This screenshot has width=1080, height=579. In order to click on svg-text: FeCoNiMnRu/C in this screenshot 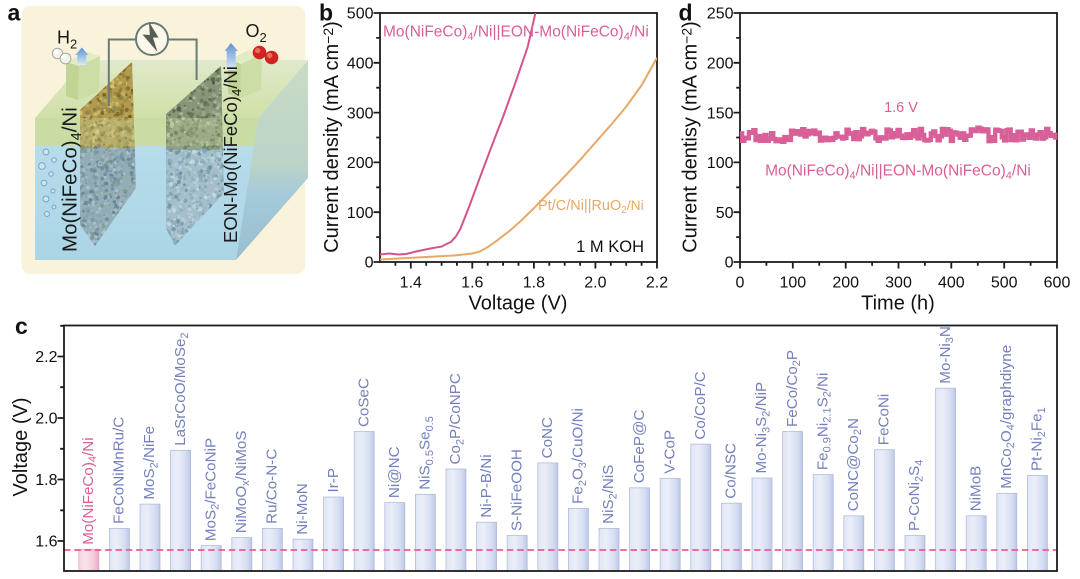, I will do `click(119, 470)`.